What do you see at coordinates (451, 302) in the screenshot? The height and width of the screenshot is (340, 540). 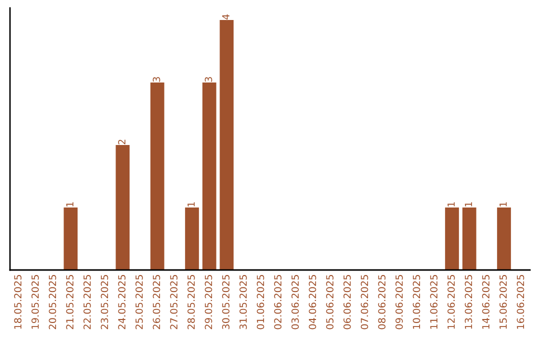 I see `x-tick-label: 12.06.2025` at bounding box center [451, 302].